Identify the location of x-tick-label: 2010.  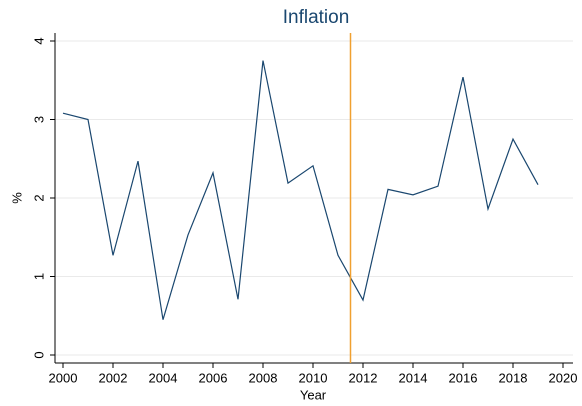
(313, 377).